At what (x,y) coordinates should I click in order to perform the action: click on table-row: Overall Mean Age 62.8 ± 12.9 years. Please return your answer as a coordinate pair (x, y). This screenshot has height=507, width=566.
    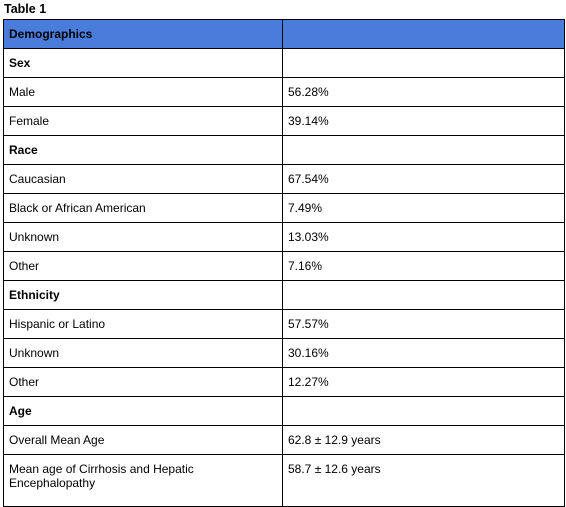
    Looking at the image, I should click on (284, 440).